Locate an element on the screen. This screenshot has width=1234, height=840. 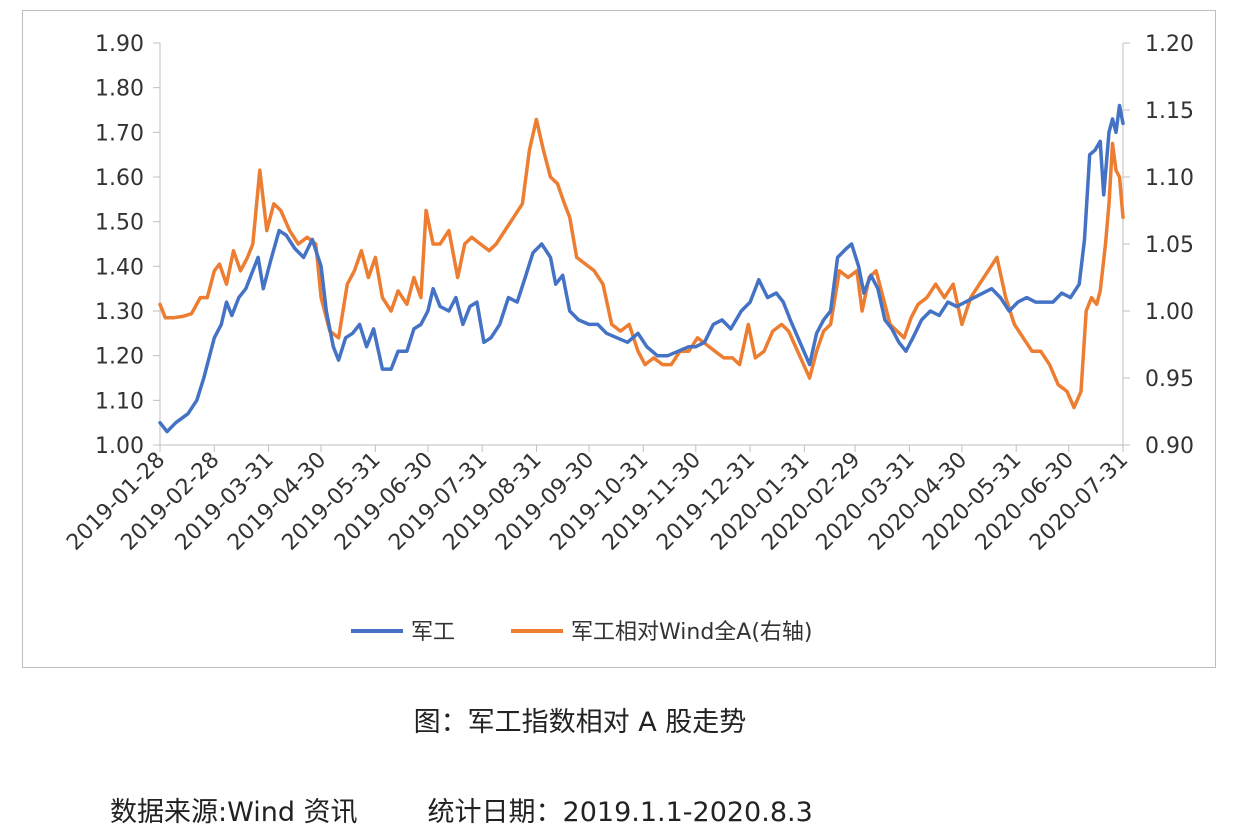
left-tick-label: 1.00 is located at coordinates (119, 446).